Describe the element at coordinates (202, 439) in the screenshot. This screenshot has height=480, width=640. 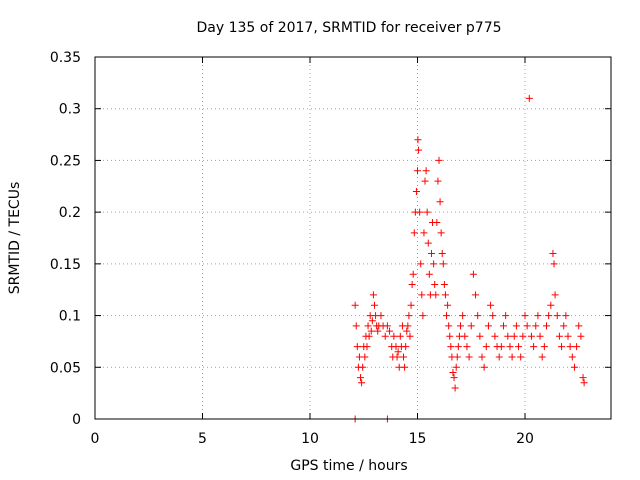
I see `x-tick-label: 5` at that location.